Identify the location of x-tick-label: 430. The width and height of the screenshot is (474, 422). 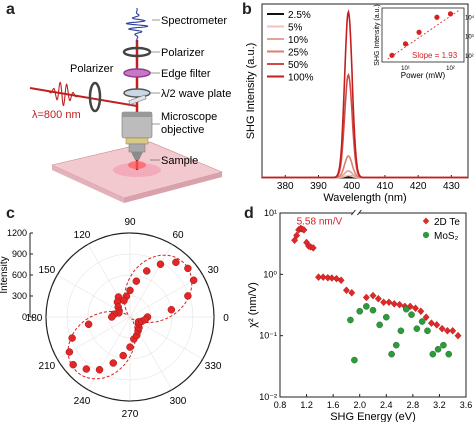
(451, 186).